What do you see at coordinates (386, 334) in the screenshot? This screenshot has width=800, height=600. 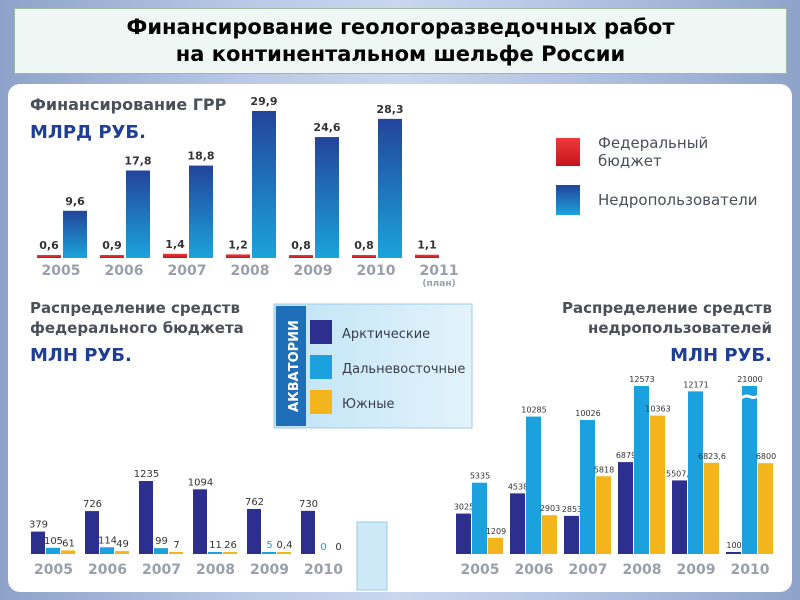 I see `region-label-arctic: Арктические` at bounding box center [386, 334].